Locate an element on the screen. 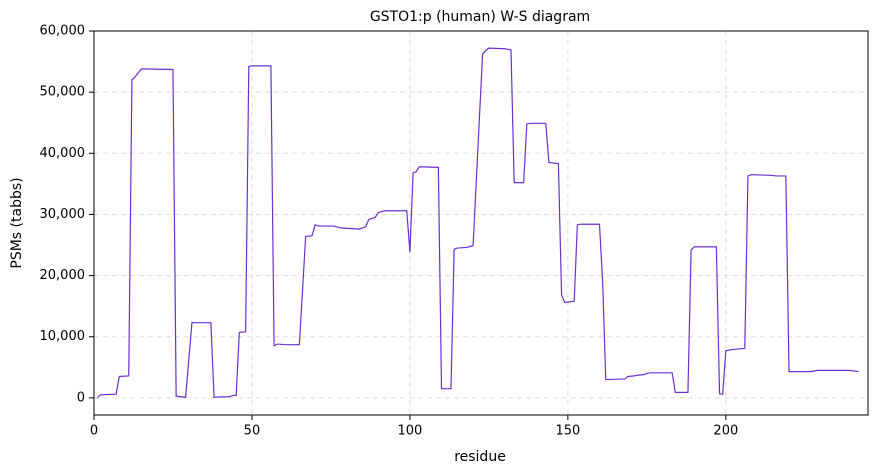 The width and height of the screenshot is (878, 474). y-tick-label: 0 is located at coordinates (81, 397).